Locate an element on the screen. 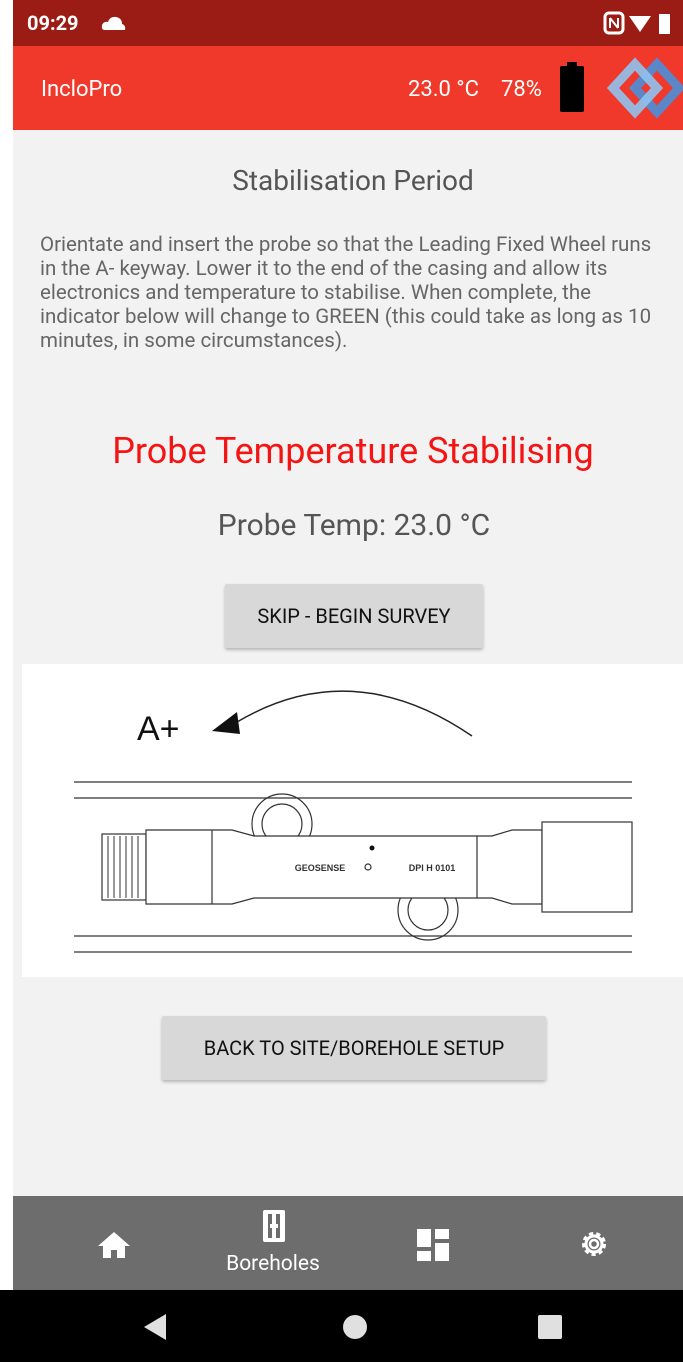 This screenshot has width=683, height=1362. stabilising-status: Probe Temperature Stabilising is located at coordinates (353, 451).